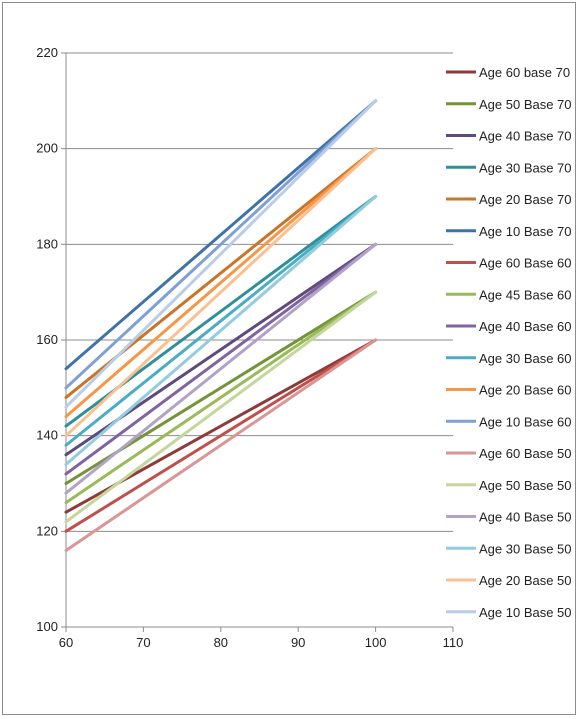  What do you see at coordinates (47, 52) in the screenshot?
I see `y-tick-label: 220` at bounding box center [47, 52].